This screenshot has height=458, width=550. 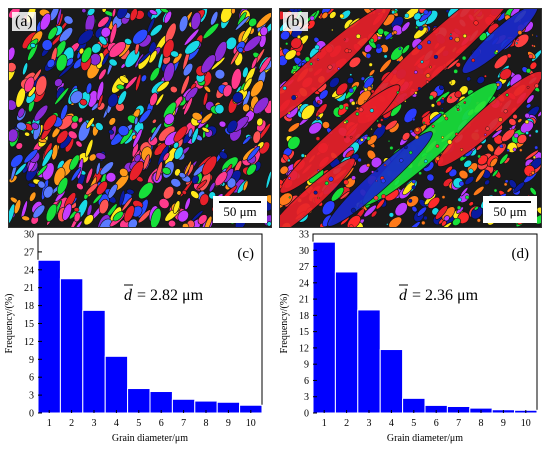 I want to click on panel-label-c: (c), so click(x=245, y=254).